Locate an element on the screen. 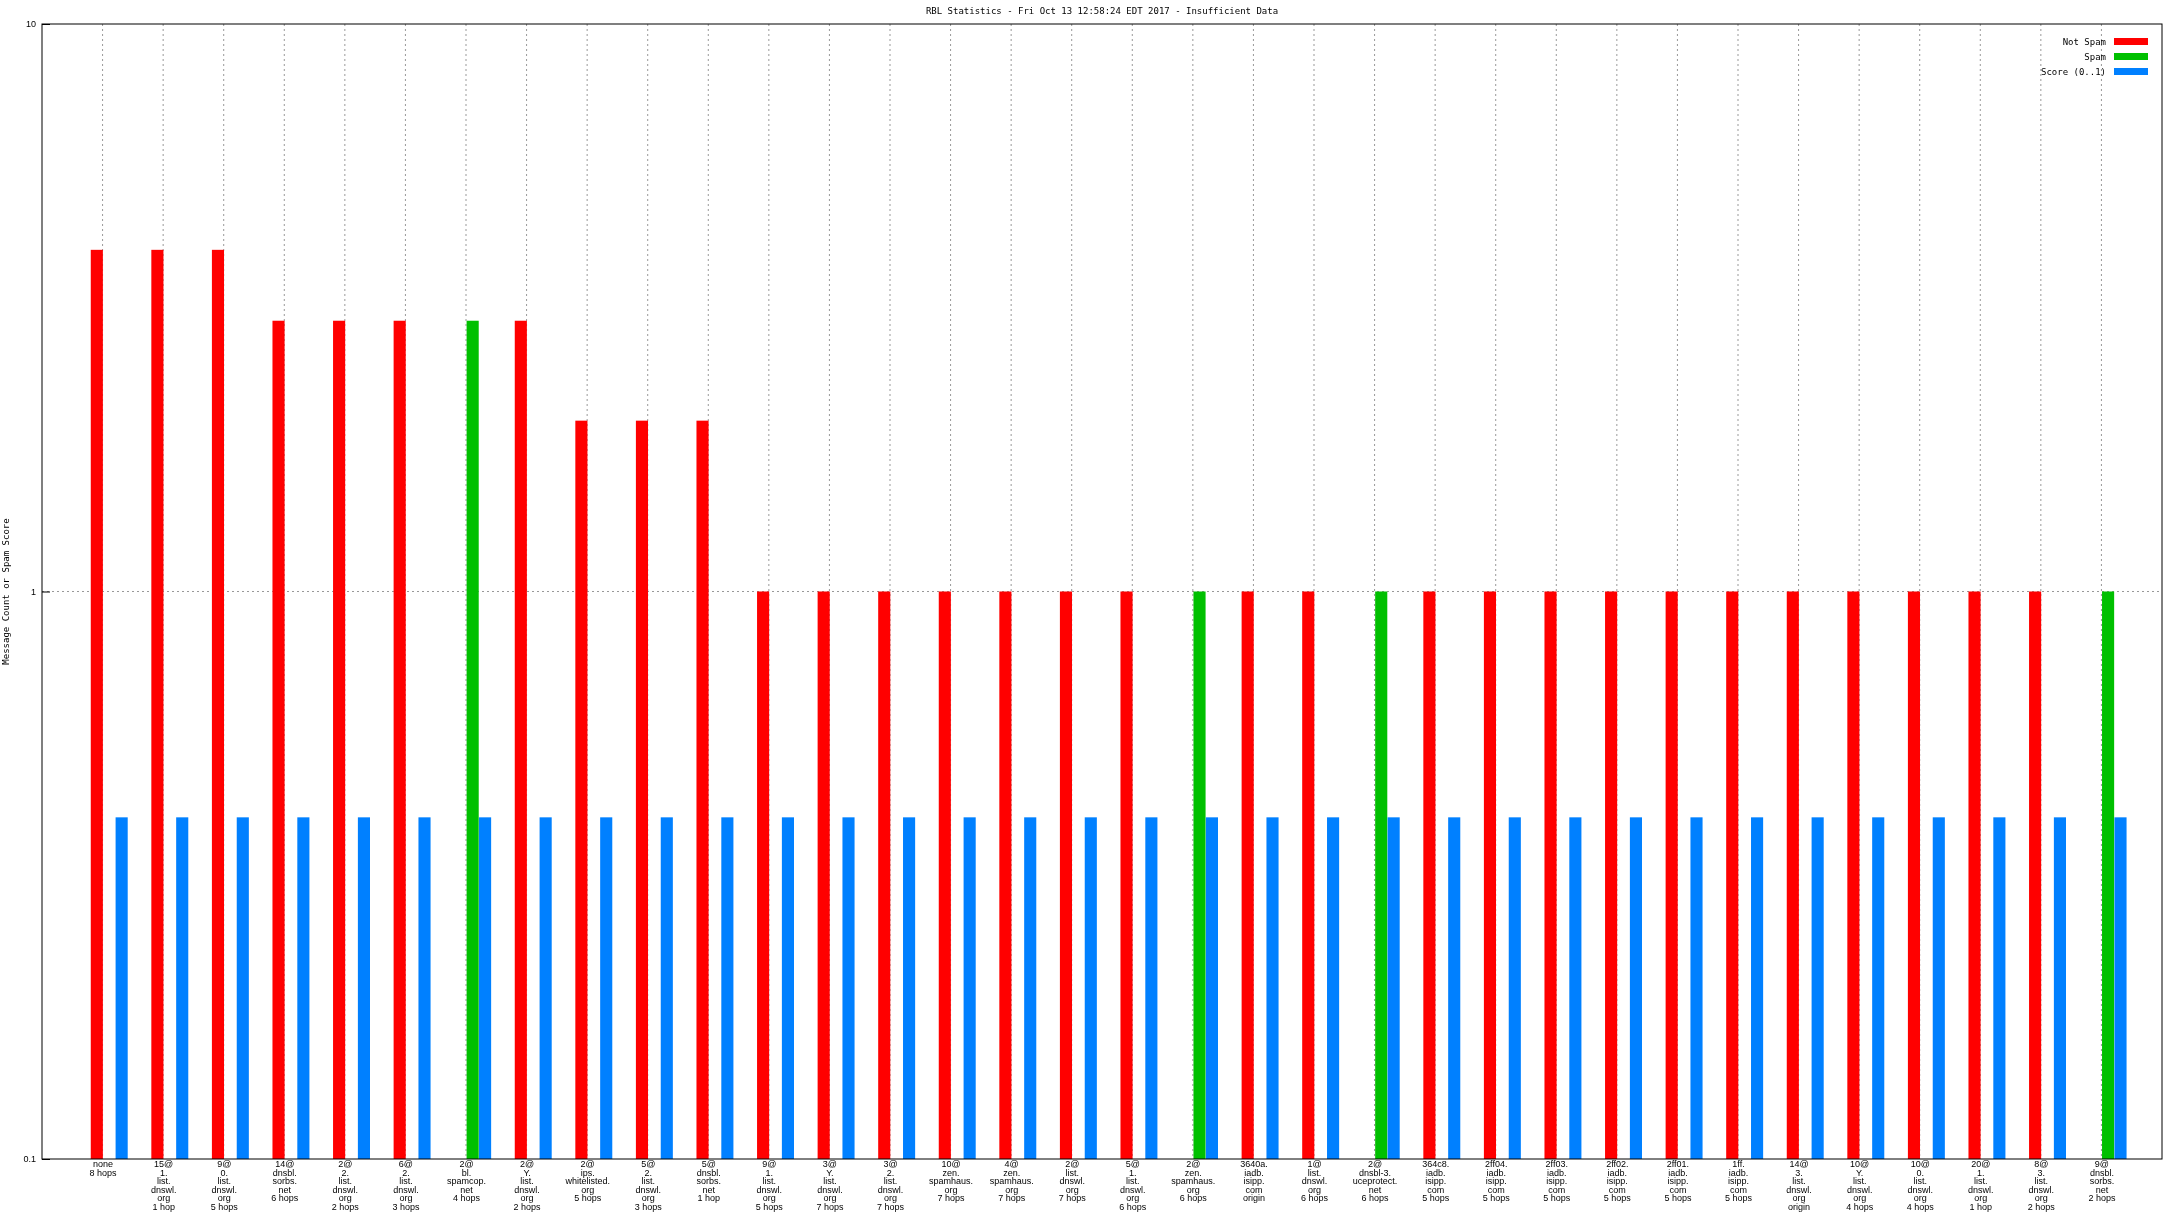 This screenshot has height=1224, width=2176. x-tick-label: 2@ dnsbl-3. uceprotect. net 6 hops is located at coordinates (1375, 1181).